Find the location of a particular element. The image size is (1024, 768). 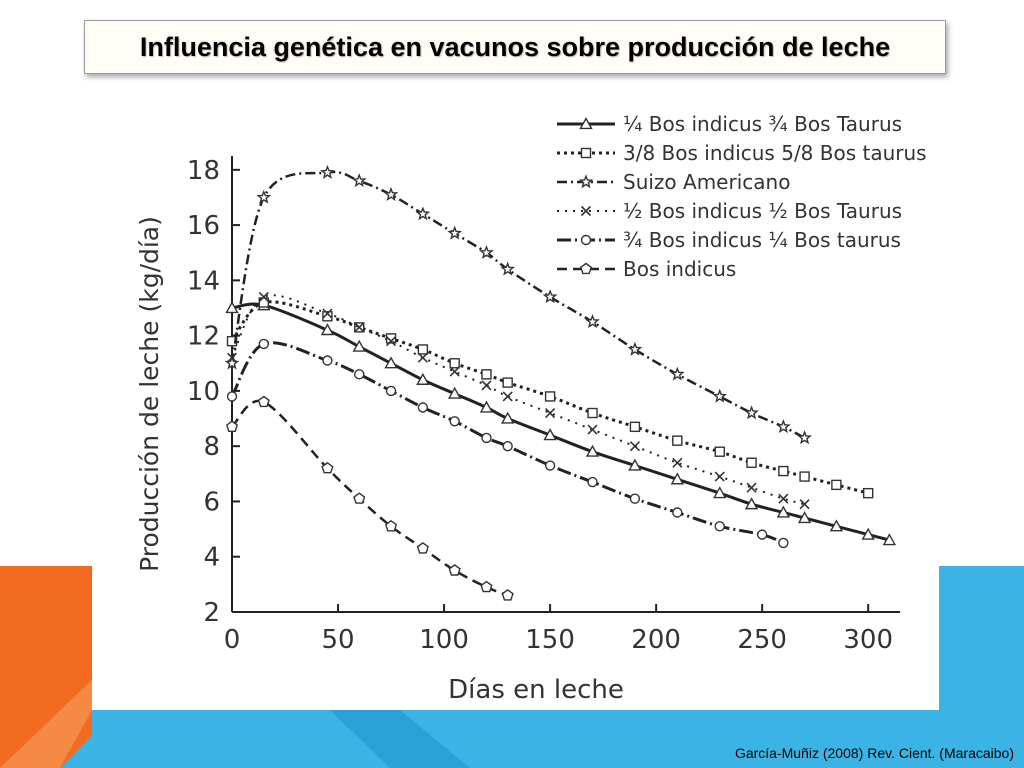

y-tick-label: 2 is located at coordinates (211, 613).